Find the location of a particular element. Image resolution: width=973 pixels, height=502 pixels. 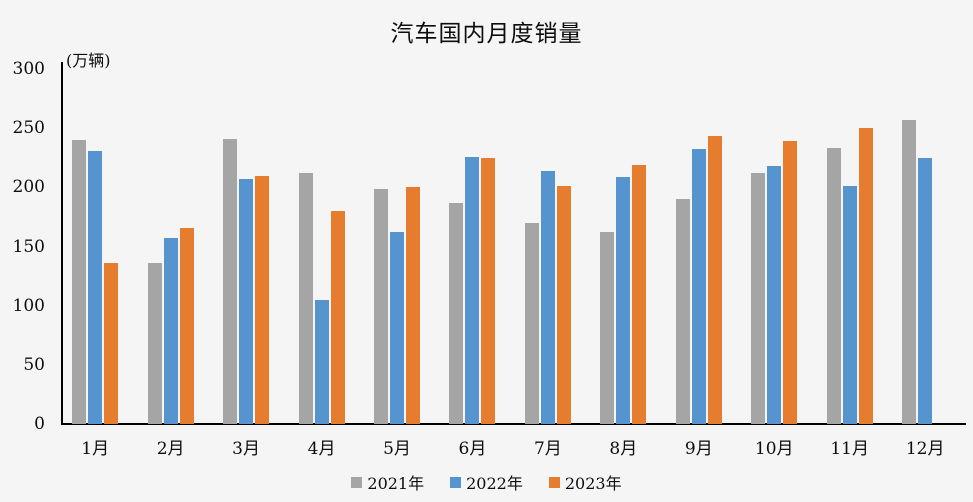

y-axis-tick-label: 250 is located at coordinates (28, 128).